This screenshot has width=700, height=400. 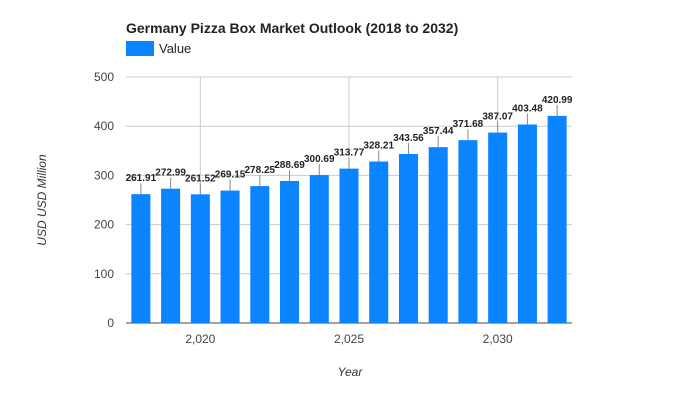 I want to click on data-label: 328.21, so click(x=378, y=146).